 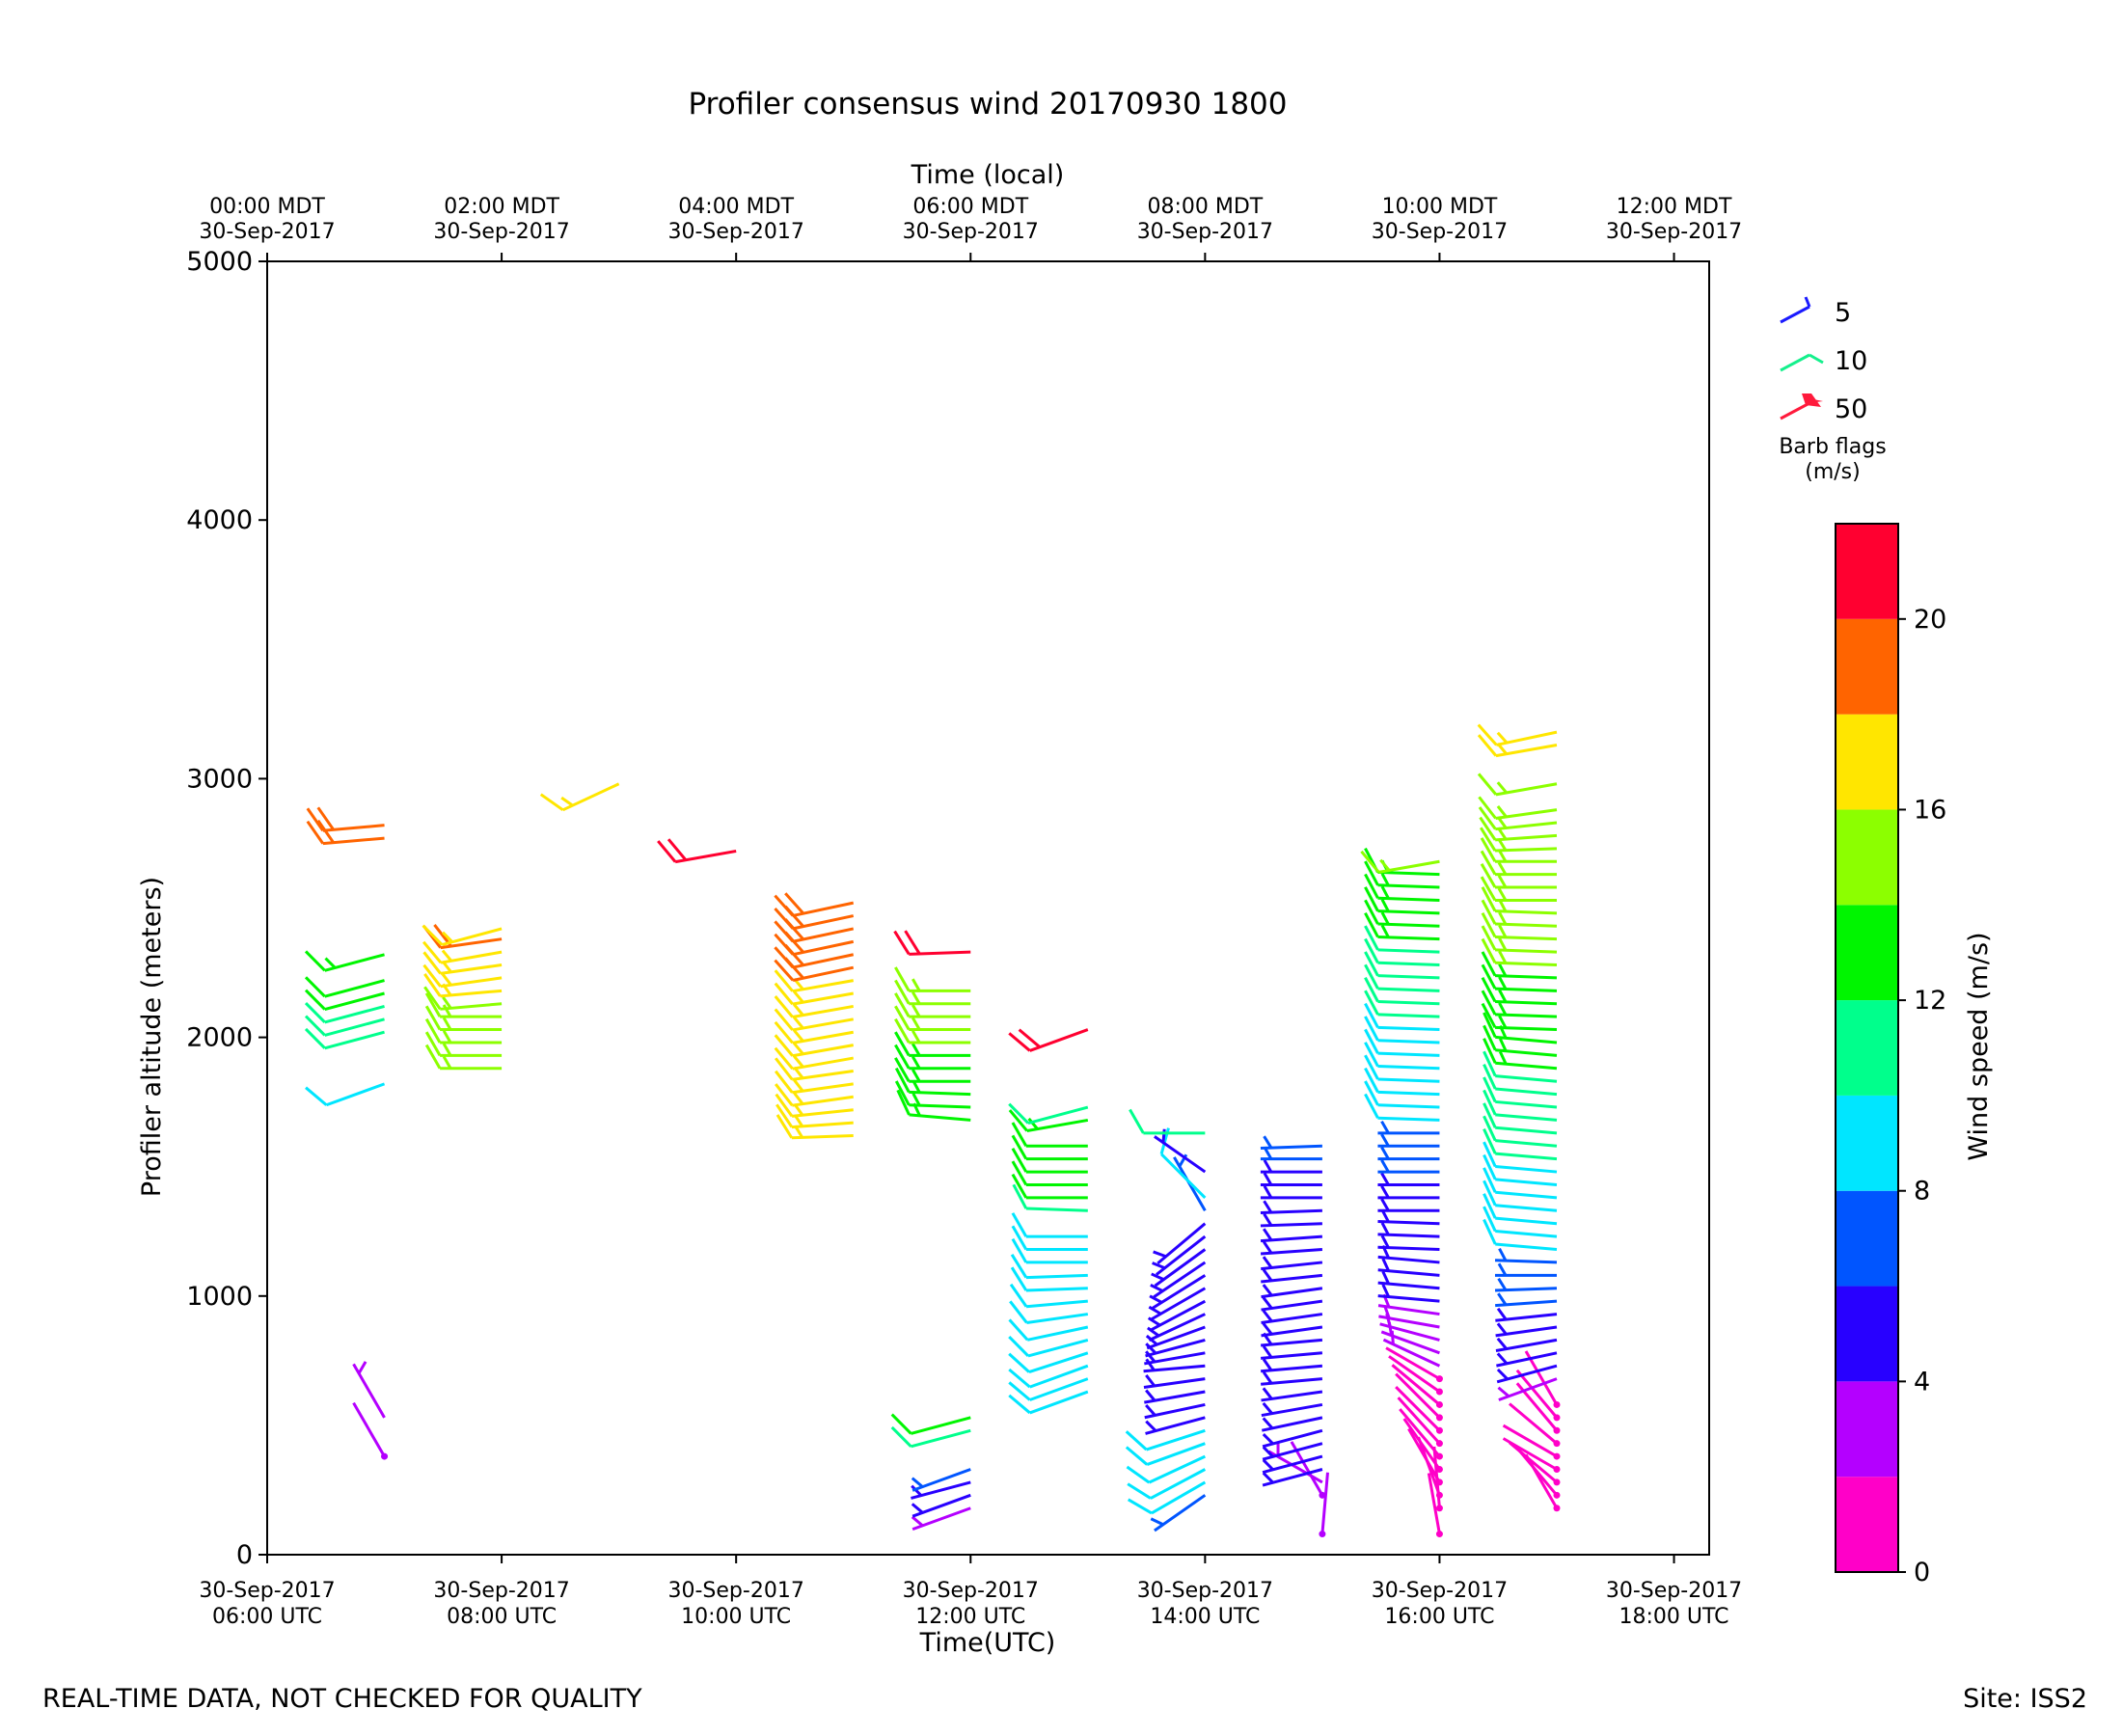 What do you see at coordinates (1930, 810) in the screenshot?
I see `colorbar-tick-label: 16` at bounding box center [1930, 810].